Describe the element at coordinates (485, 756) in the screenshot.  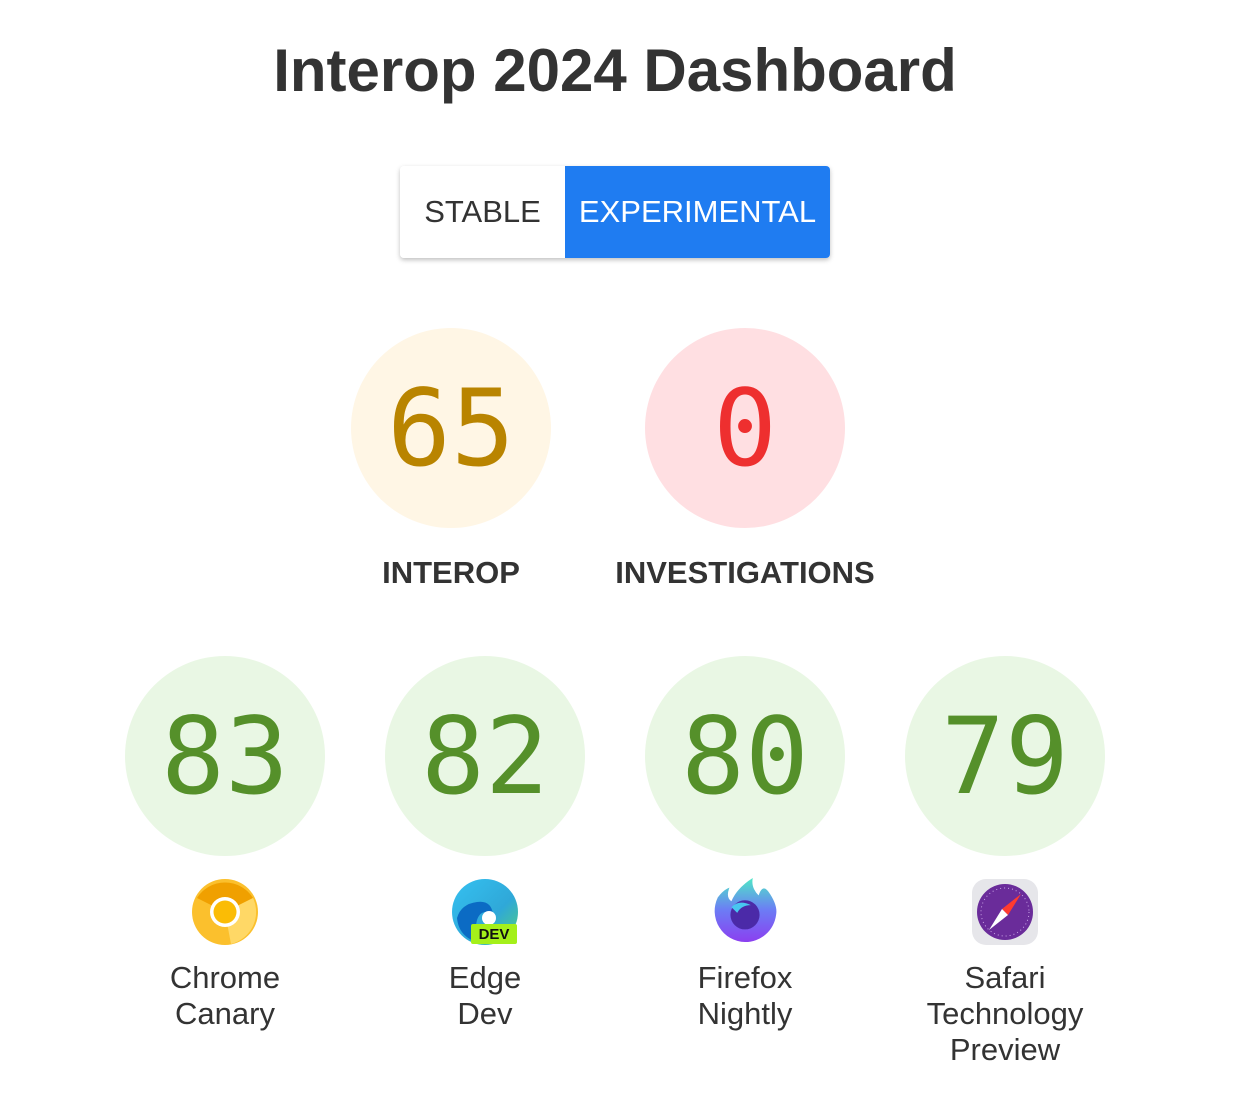
I see `edge-dev-score: 82` at that location.